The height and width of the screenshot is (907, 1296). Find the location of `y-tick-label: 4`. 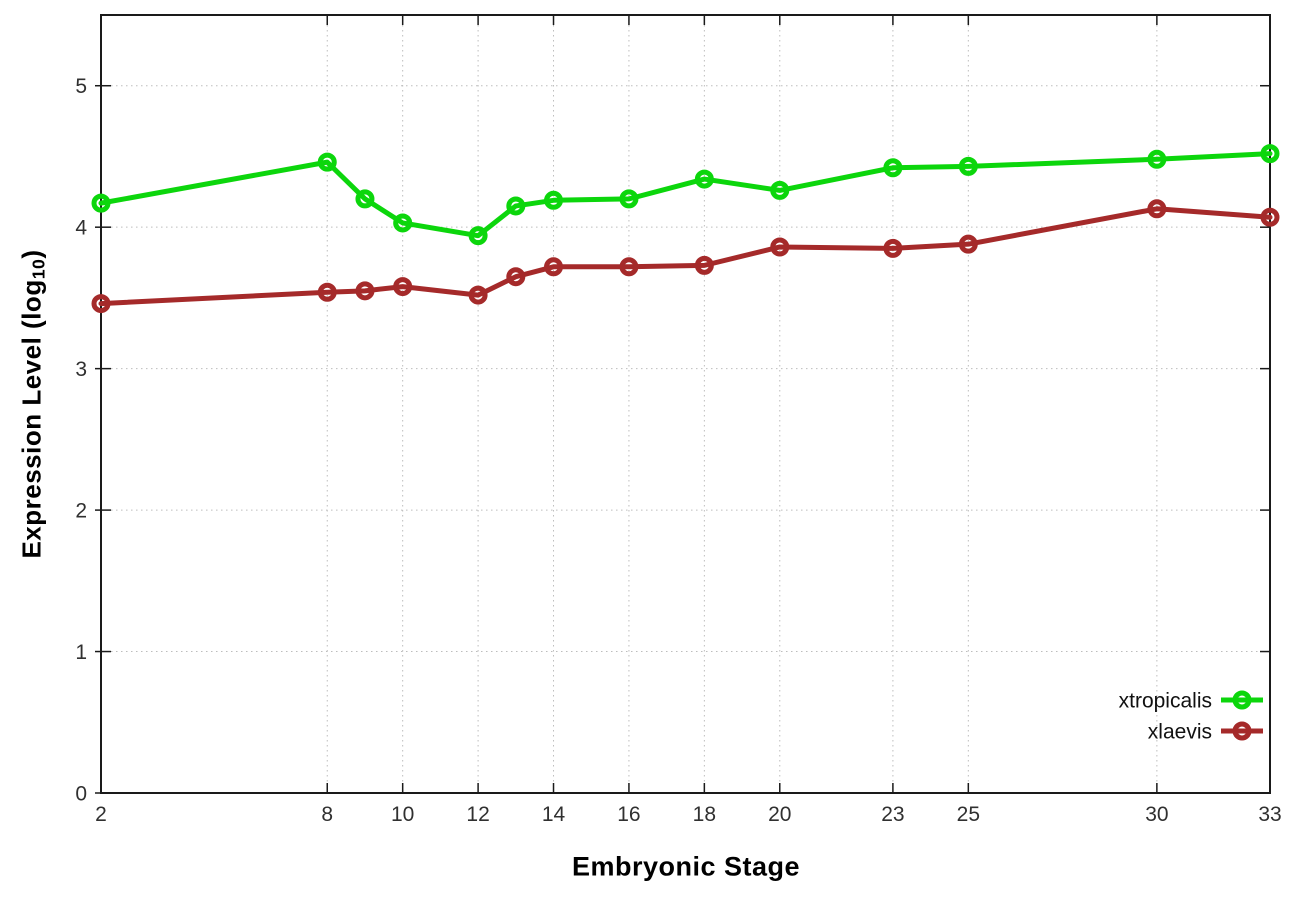

y-tick-label: 4 is located at coordinates (81, 228).